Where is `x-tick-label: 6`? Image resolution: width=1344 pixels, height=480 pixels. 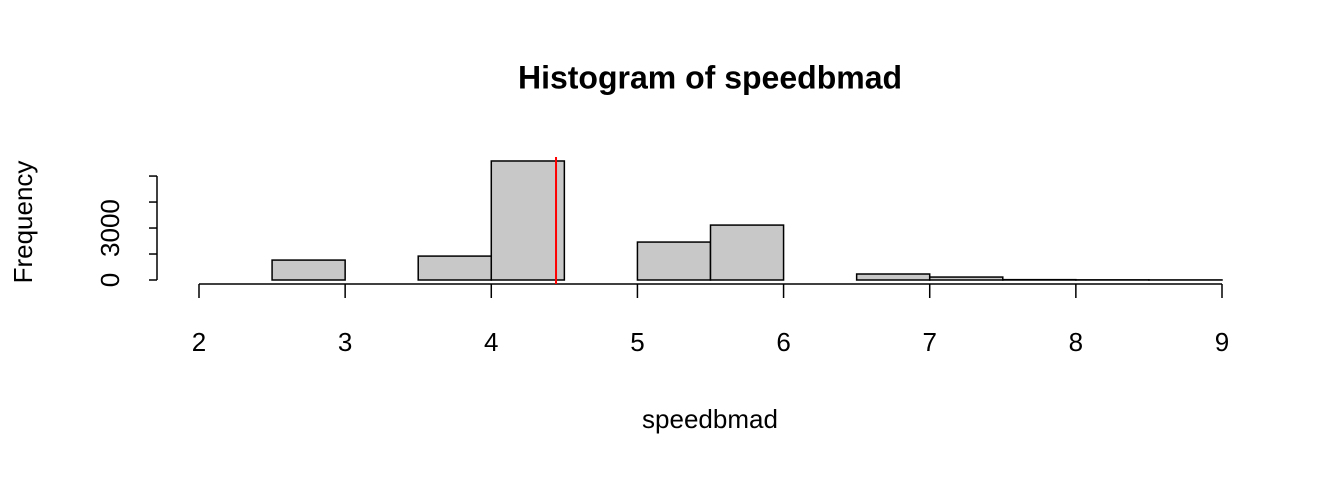 x-tick-label: 6 is located at coordinates (783, 342).